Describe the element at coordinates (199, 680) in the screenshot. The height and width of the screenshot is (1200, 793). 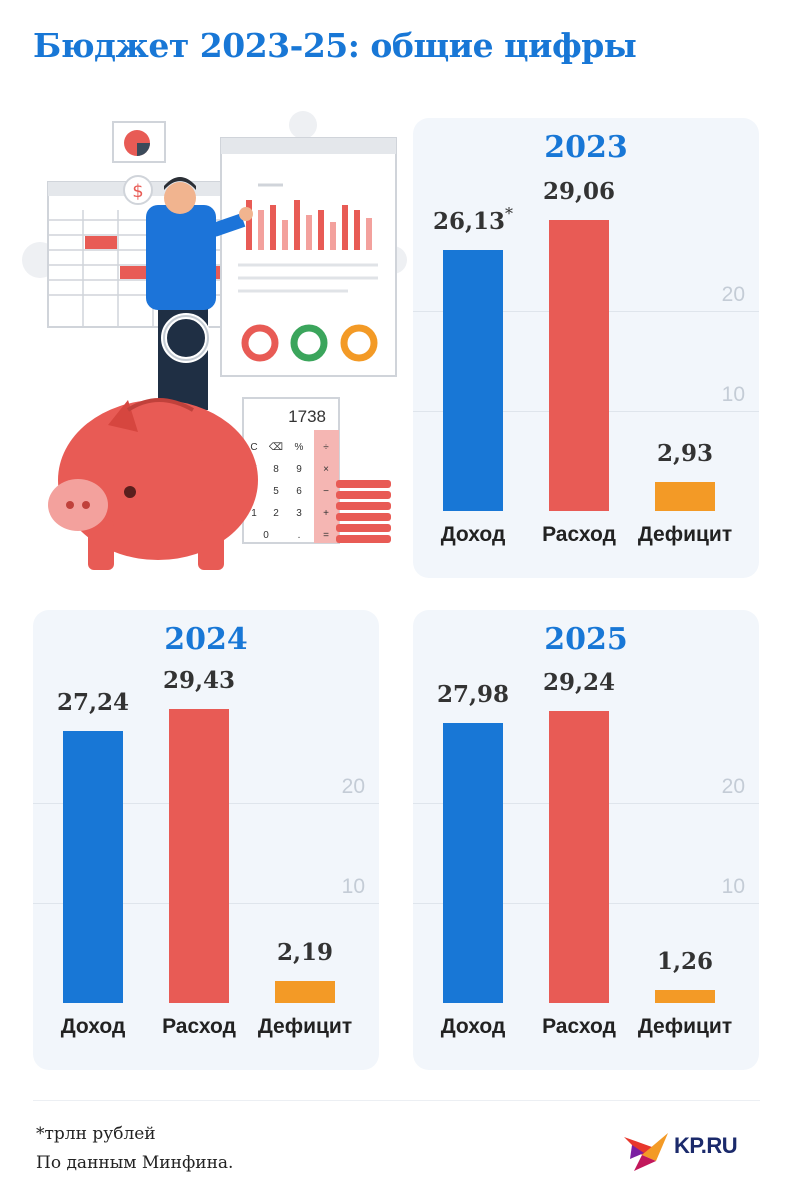
I see `value-label-expense: 29,43` at that location.